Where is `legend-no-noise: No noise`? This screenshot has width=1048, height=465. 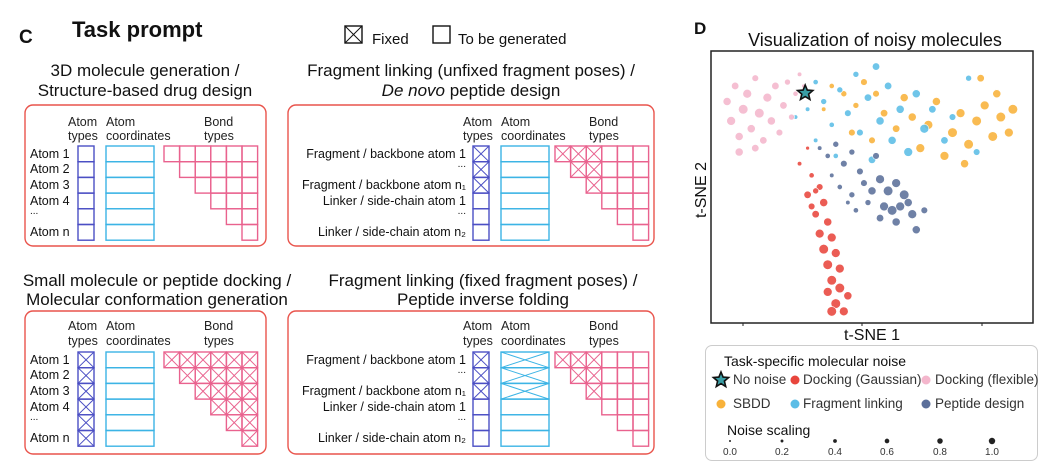
legend-no-noise: No noise is located at coordinates (760, 379).